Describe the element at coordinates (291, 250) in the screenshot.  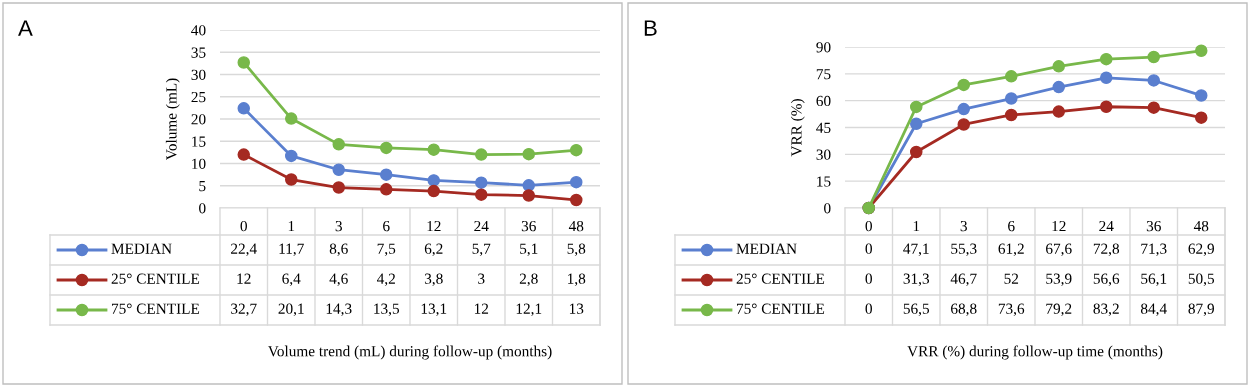
I see `data-label: 11,7` at that location.